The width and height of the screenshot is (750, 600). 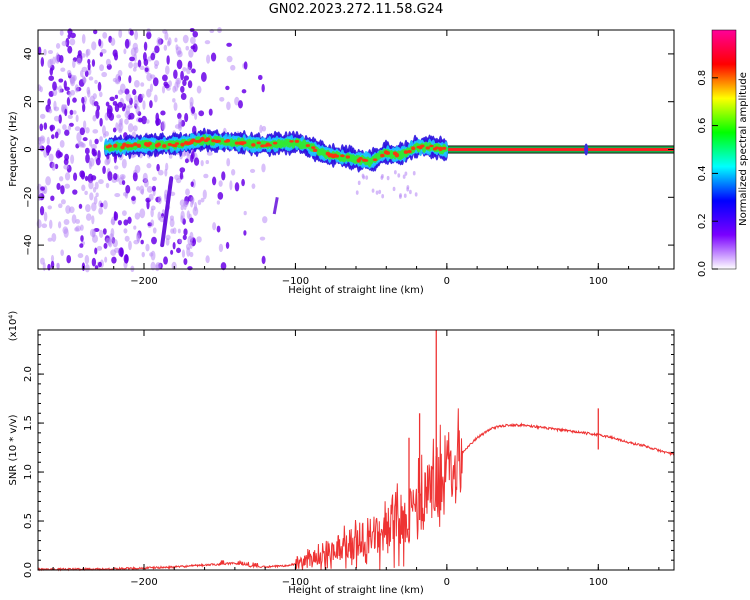 What do you see at coordinates (13, 326) in the screenshot?
I see `snr-exponent: (x10⁴)` at bounding box center [13, 326].